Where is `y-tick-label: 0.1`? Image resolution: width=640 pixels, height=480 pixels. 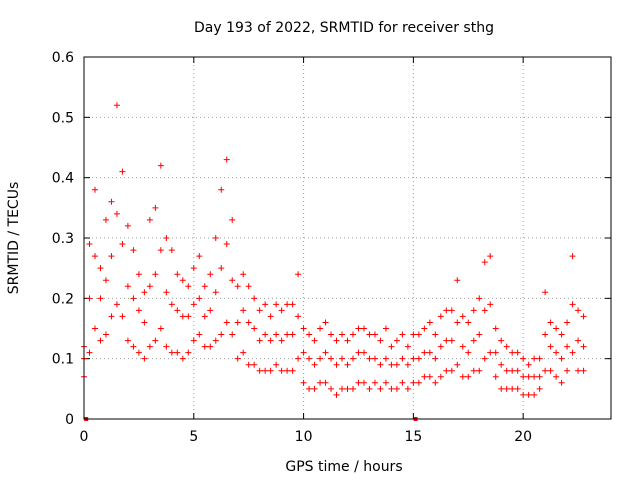 y-tick-label: 0.1 is located at coordinates (63, 360).